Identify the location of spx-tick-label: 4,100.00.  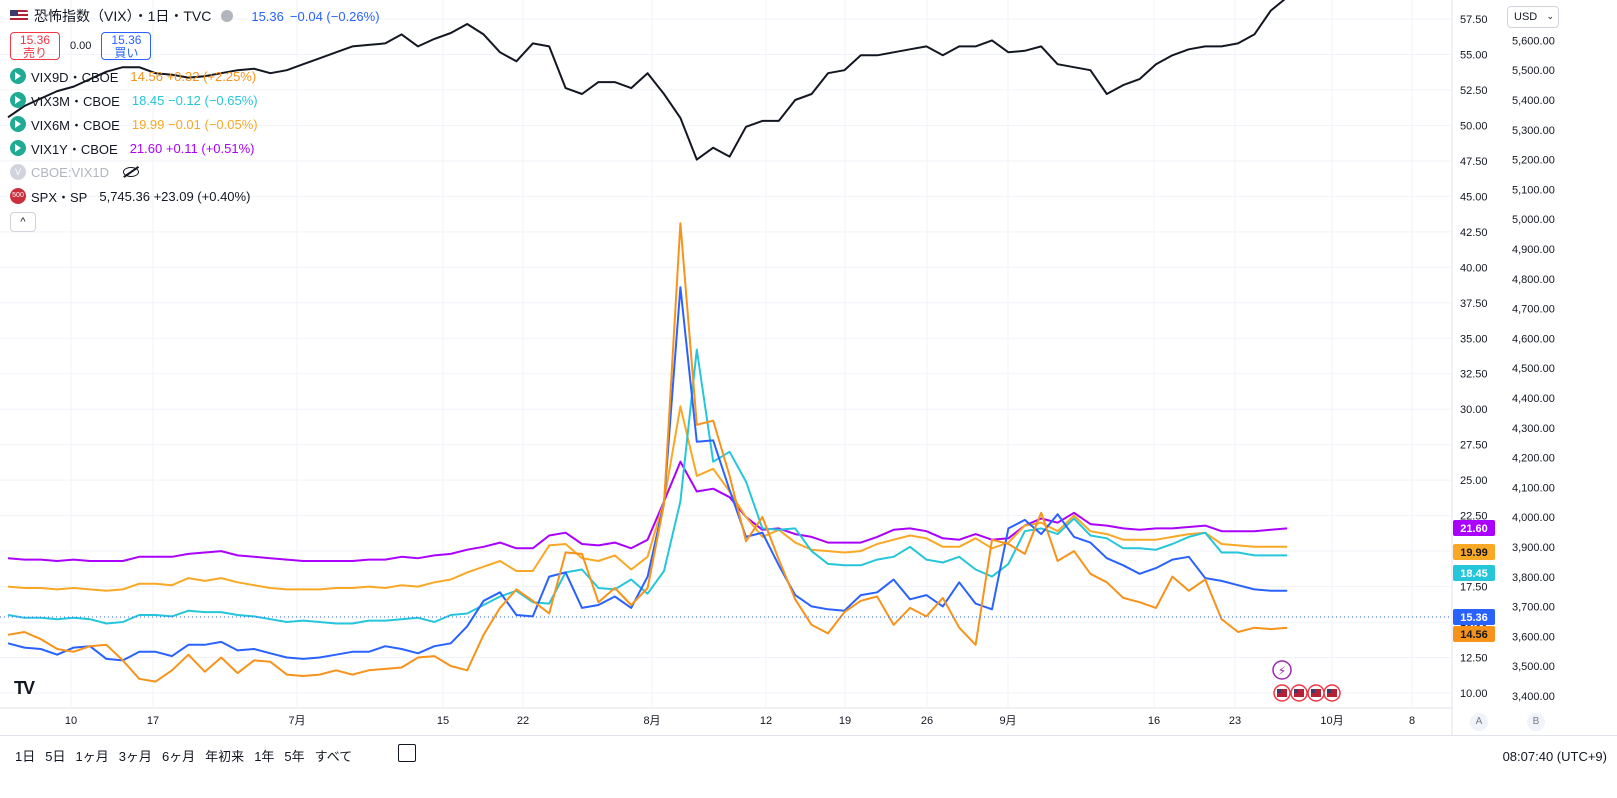
(1533, 488).